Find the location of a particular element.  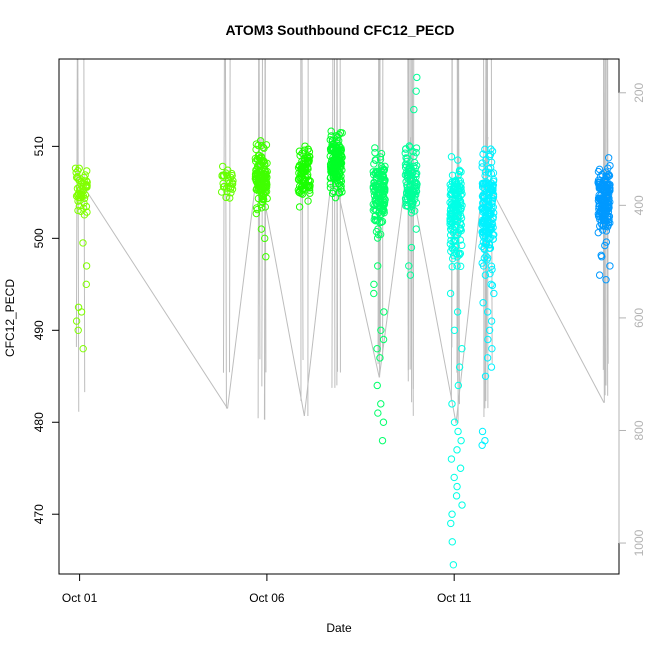

y-axis: 470 480 490 500 510 is located at coordinates (46, 330).